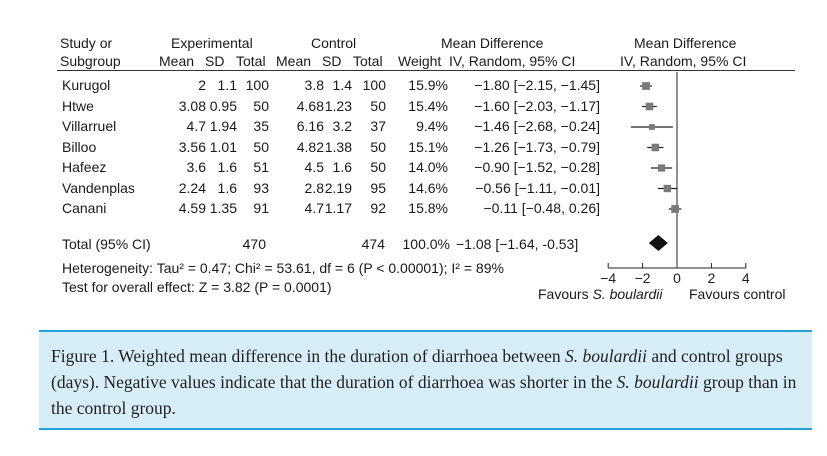  What do you see at coordinates (192, 208) in the screenshot?
I see `exp-mean: 4.59` at bounding box center [192, 208].